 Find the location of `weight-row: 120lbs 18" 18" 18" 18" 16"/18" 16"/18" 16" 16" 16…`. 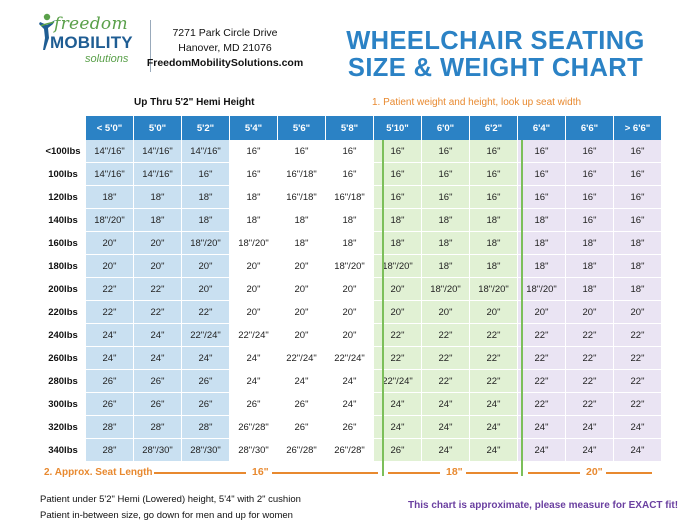

weight-row: 120lbs 18" 18" 18" 18" 16"/18" 16"/18" 16" 16" 16… is located at coordinates (351, 197).